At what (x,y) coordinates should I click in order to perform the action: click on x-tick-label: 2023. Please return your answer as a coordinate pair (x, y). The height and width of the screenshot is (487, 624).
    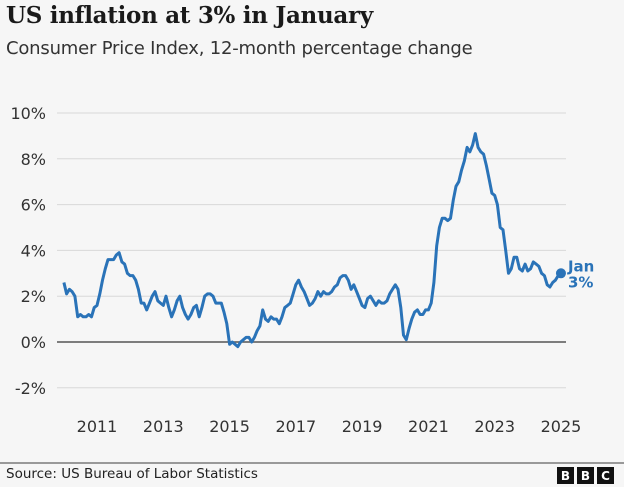
    Looking at the image, I should click on (494, 426).